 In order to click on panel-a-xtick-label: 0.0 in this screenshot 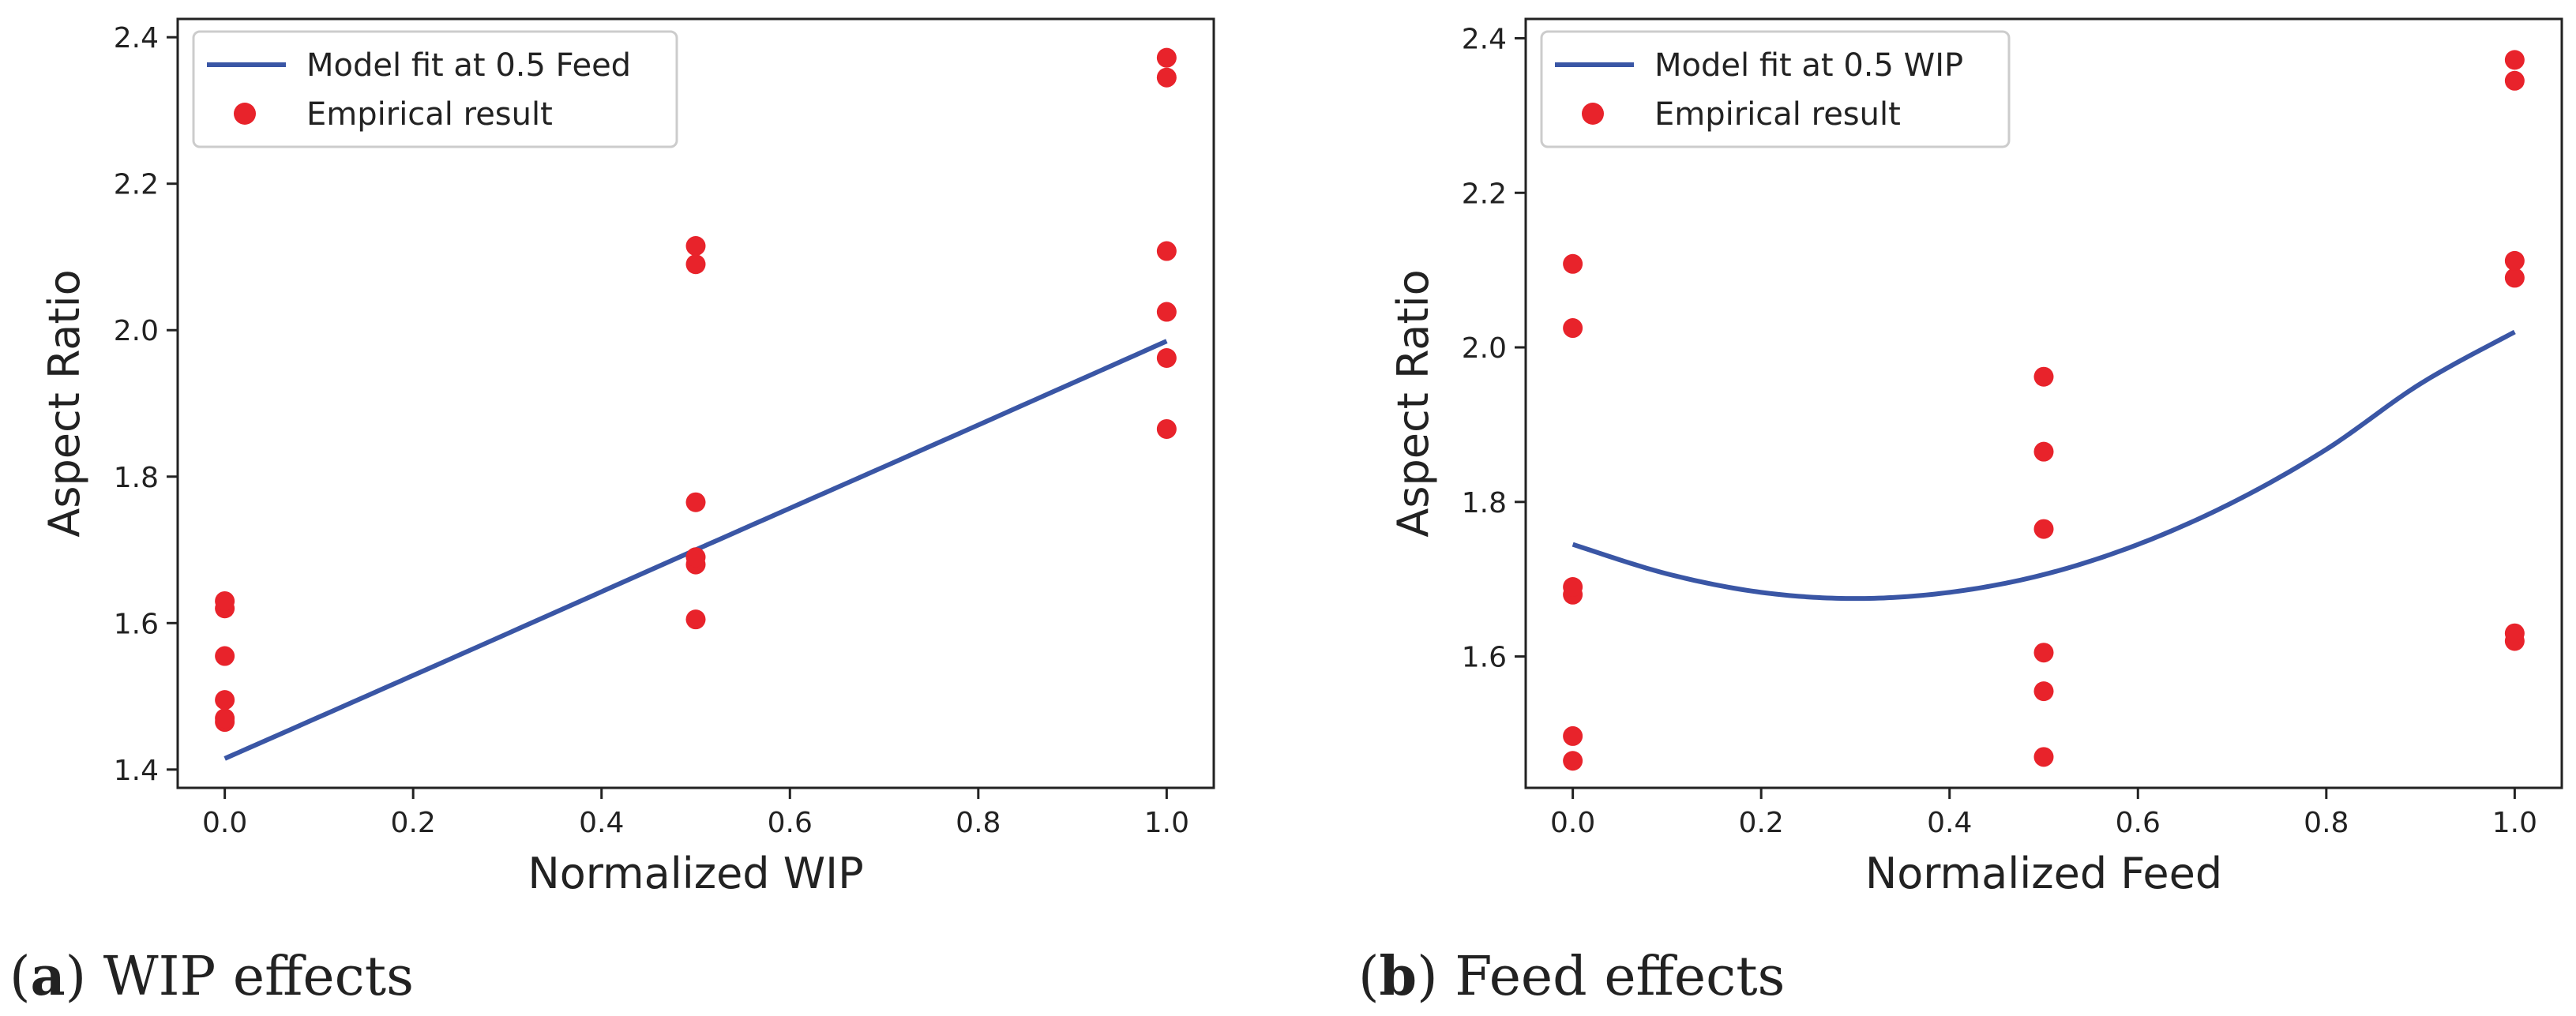, I will do `click(224, 823)`.